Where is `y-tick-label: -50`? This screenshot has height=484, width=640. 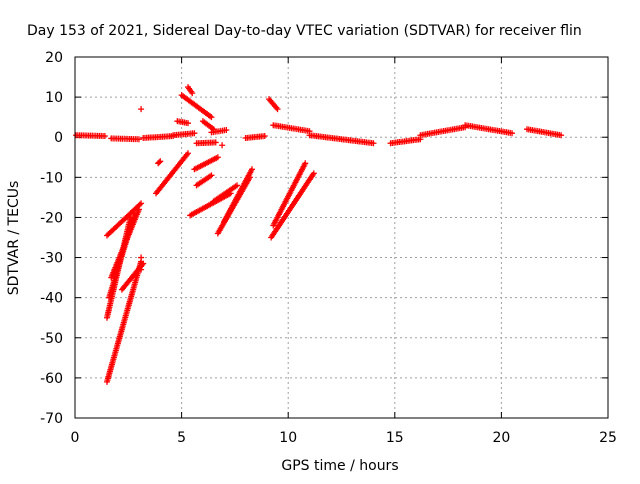
y-tick-label: -50 is located at coordinates (51, 339).